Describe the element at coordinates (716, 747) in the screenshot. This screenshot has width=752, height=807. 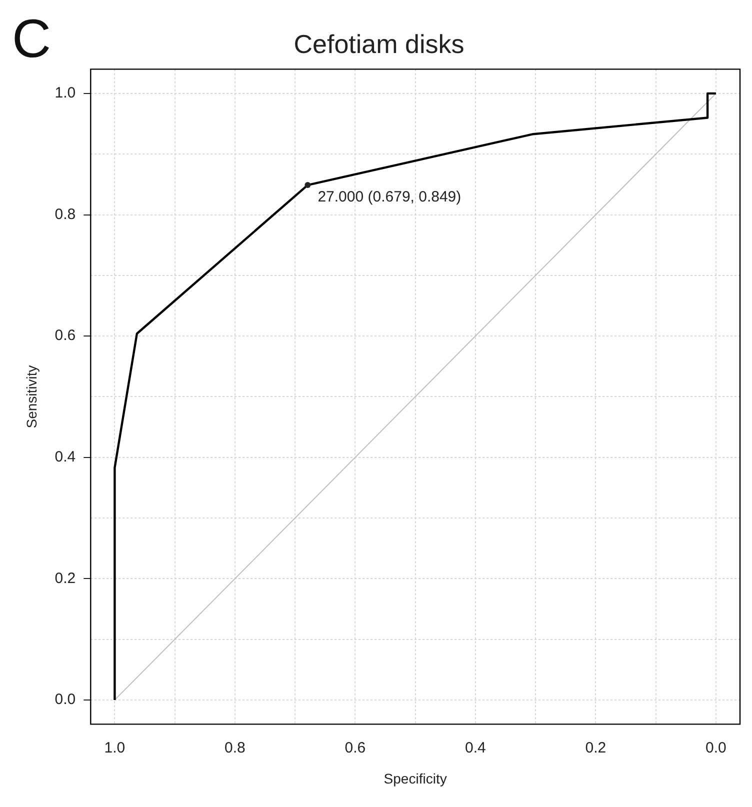
I see `x-tick-label: 0.0` at that location.